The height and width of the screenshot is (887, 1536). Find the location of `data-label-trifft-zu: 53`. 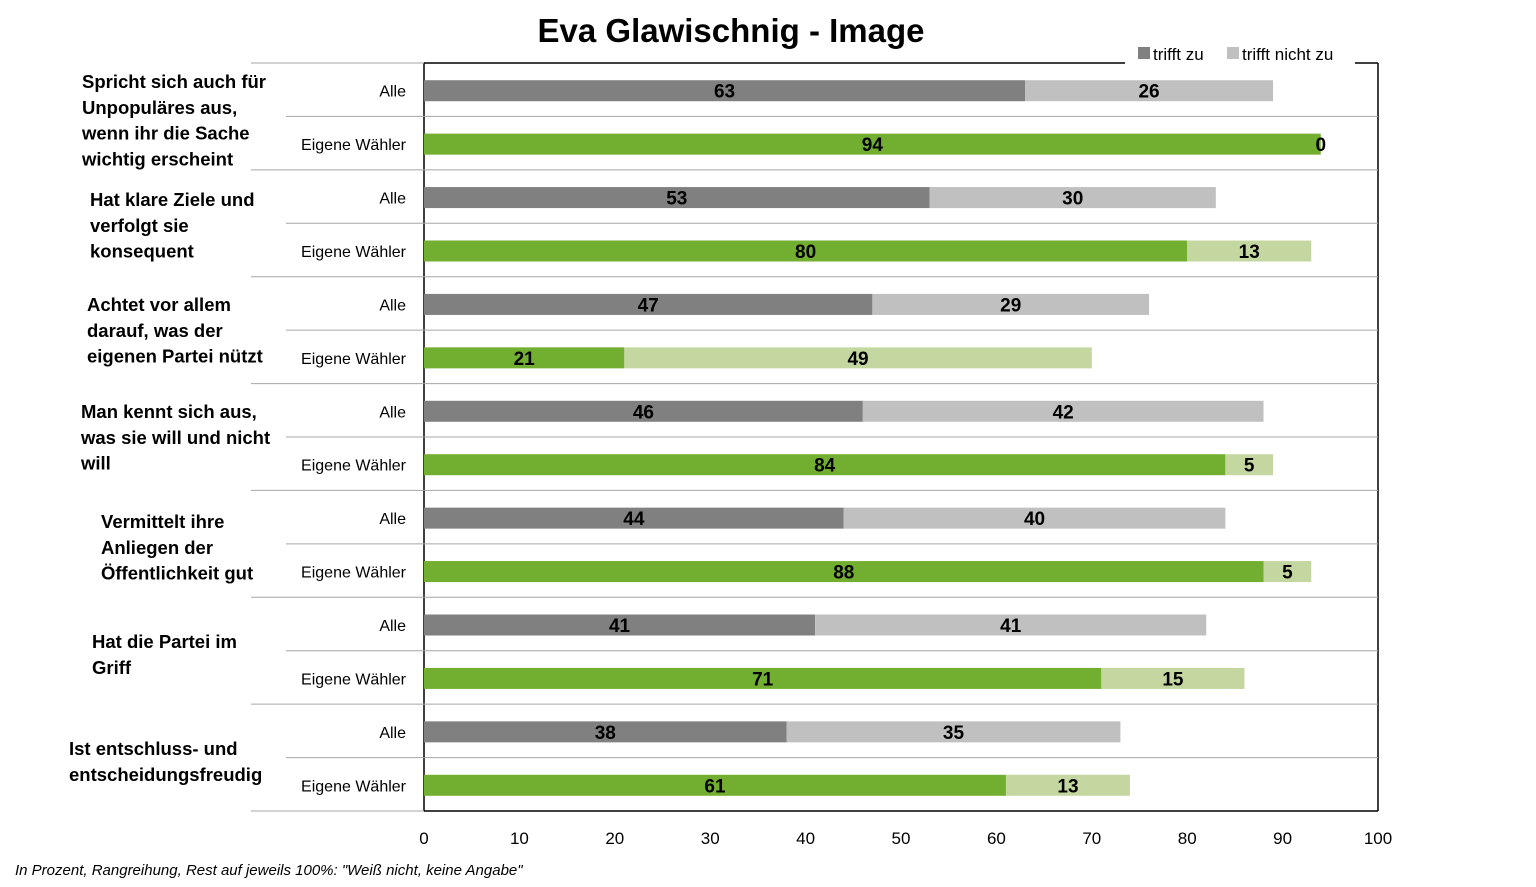

data-label-trifft-zu: 53 is located at coordinates (676, 199).